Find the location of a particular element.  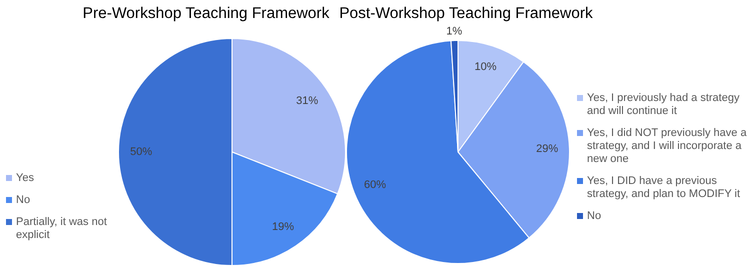

legend-label: Partially, it was not explicit is located at coordinates (62, 229).